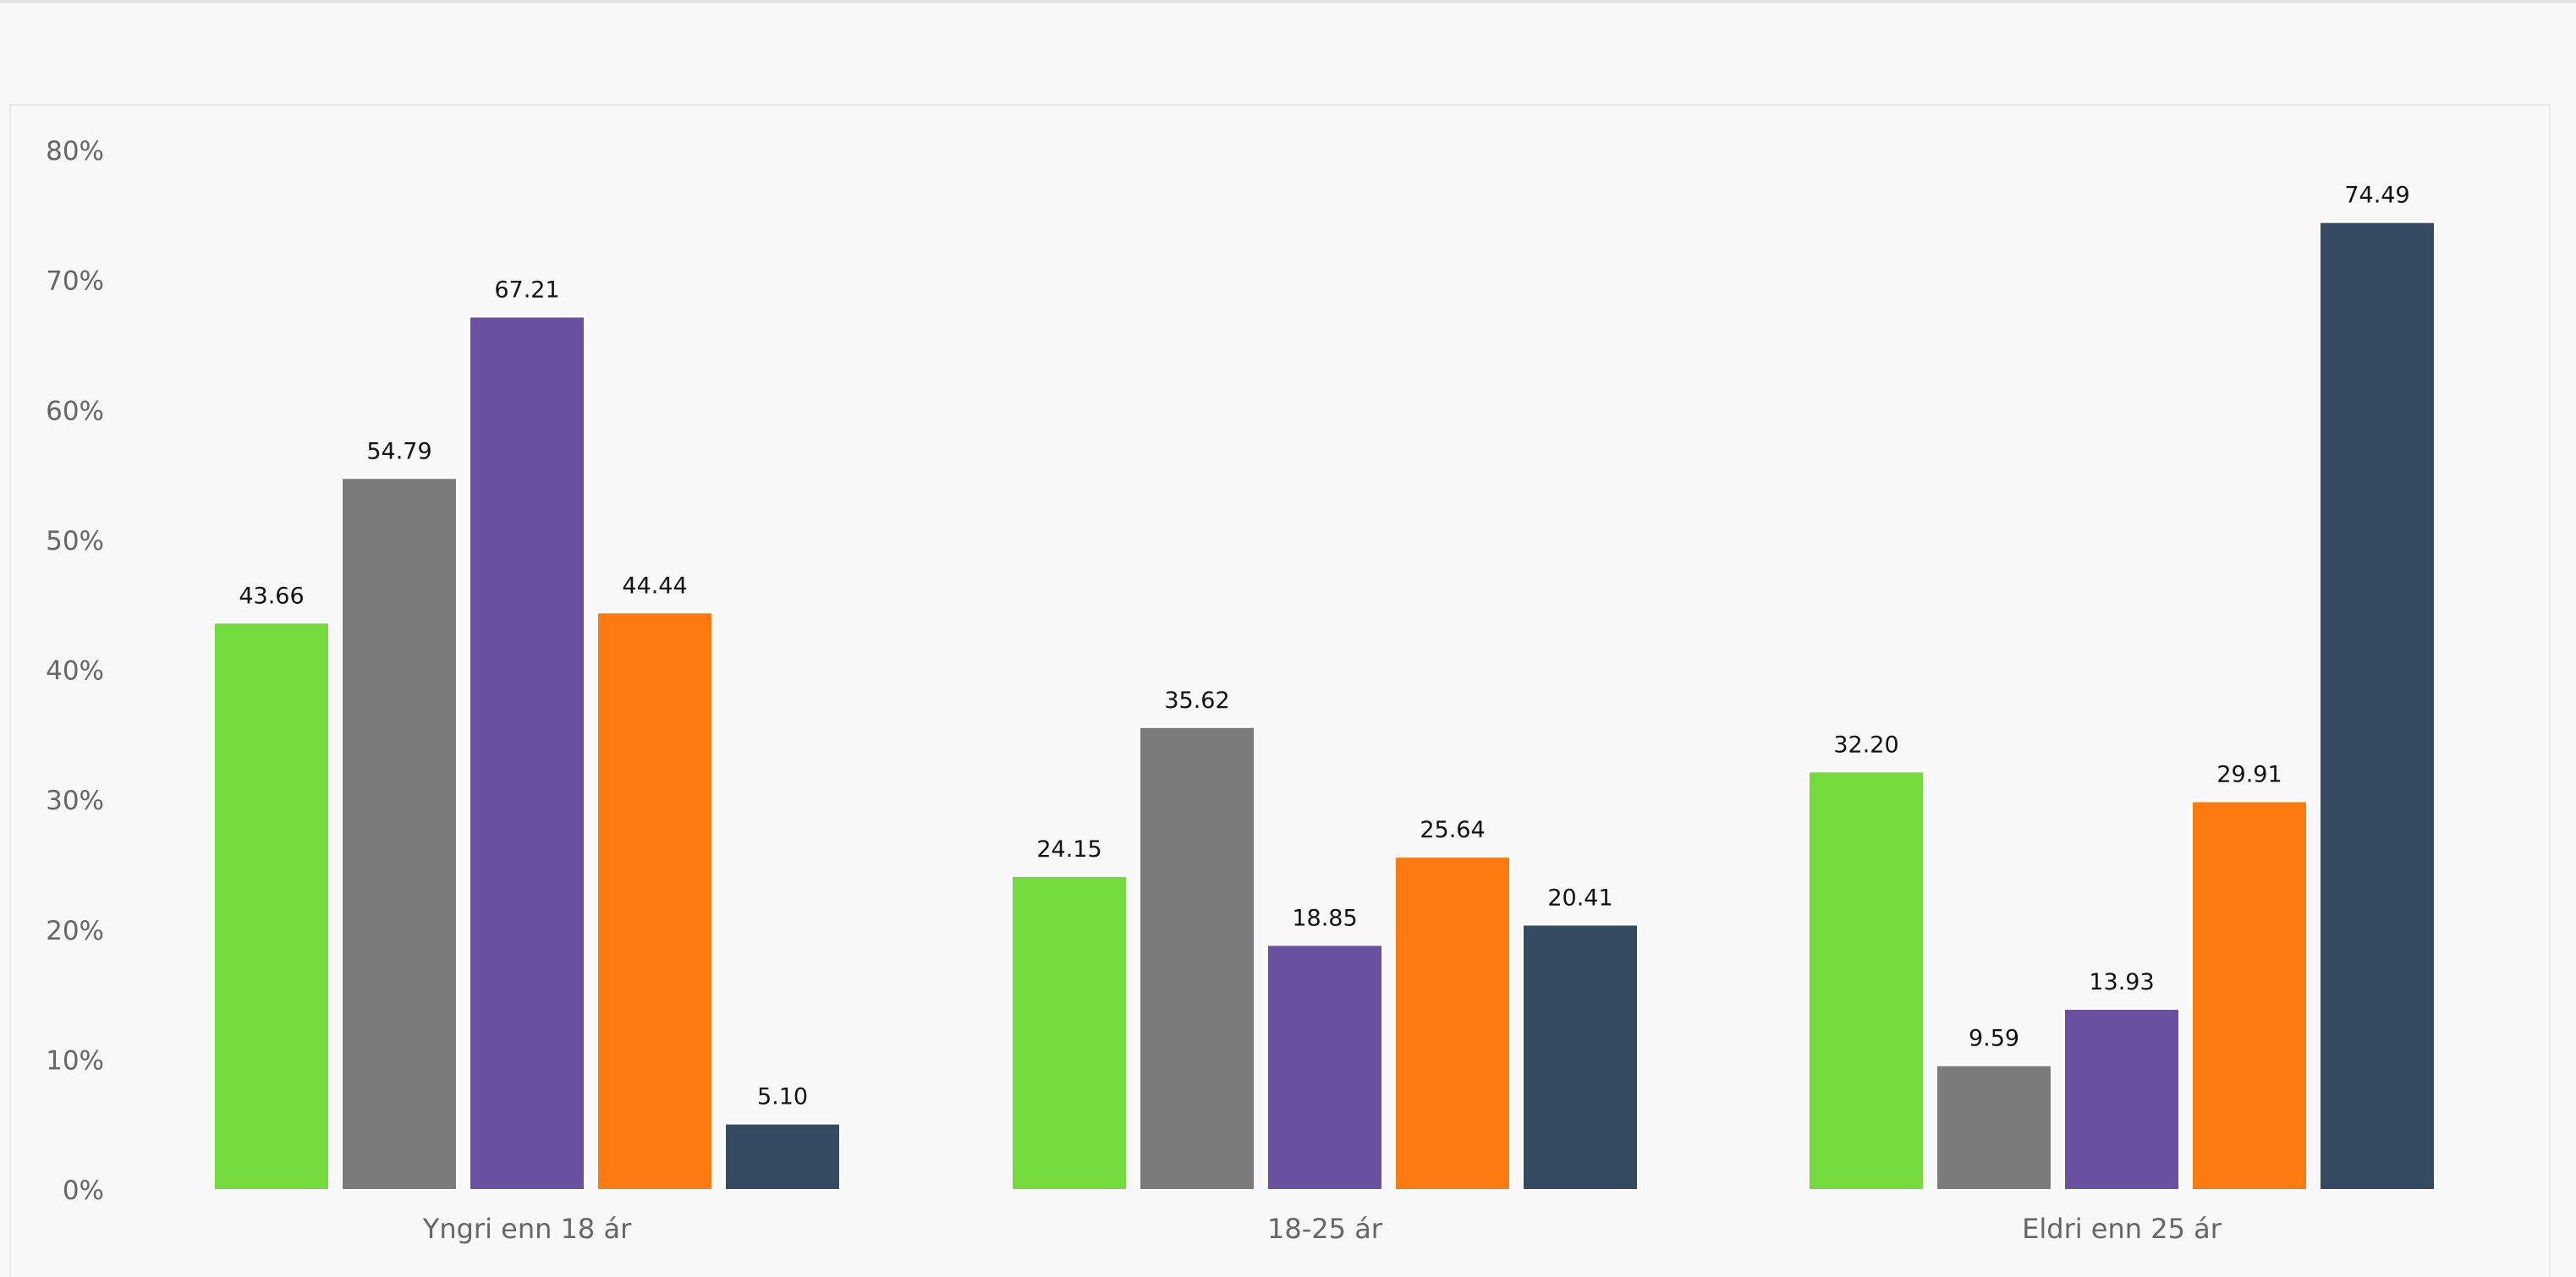  What do you see at coordinates (398, 451) in the screenshot?
I see `data-label: 54.79` at bounding box center [398, 451].